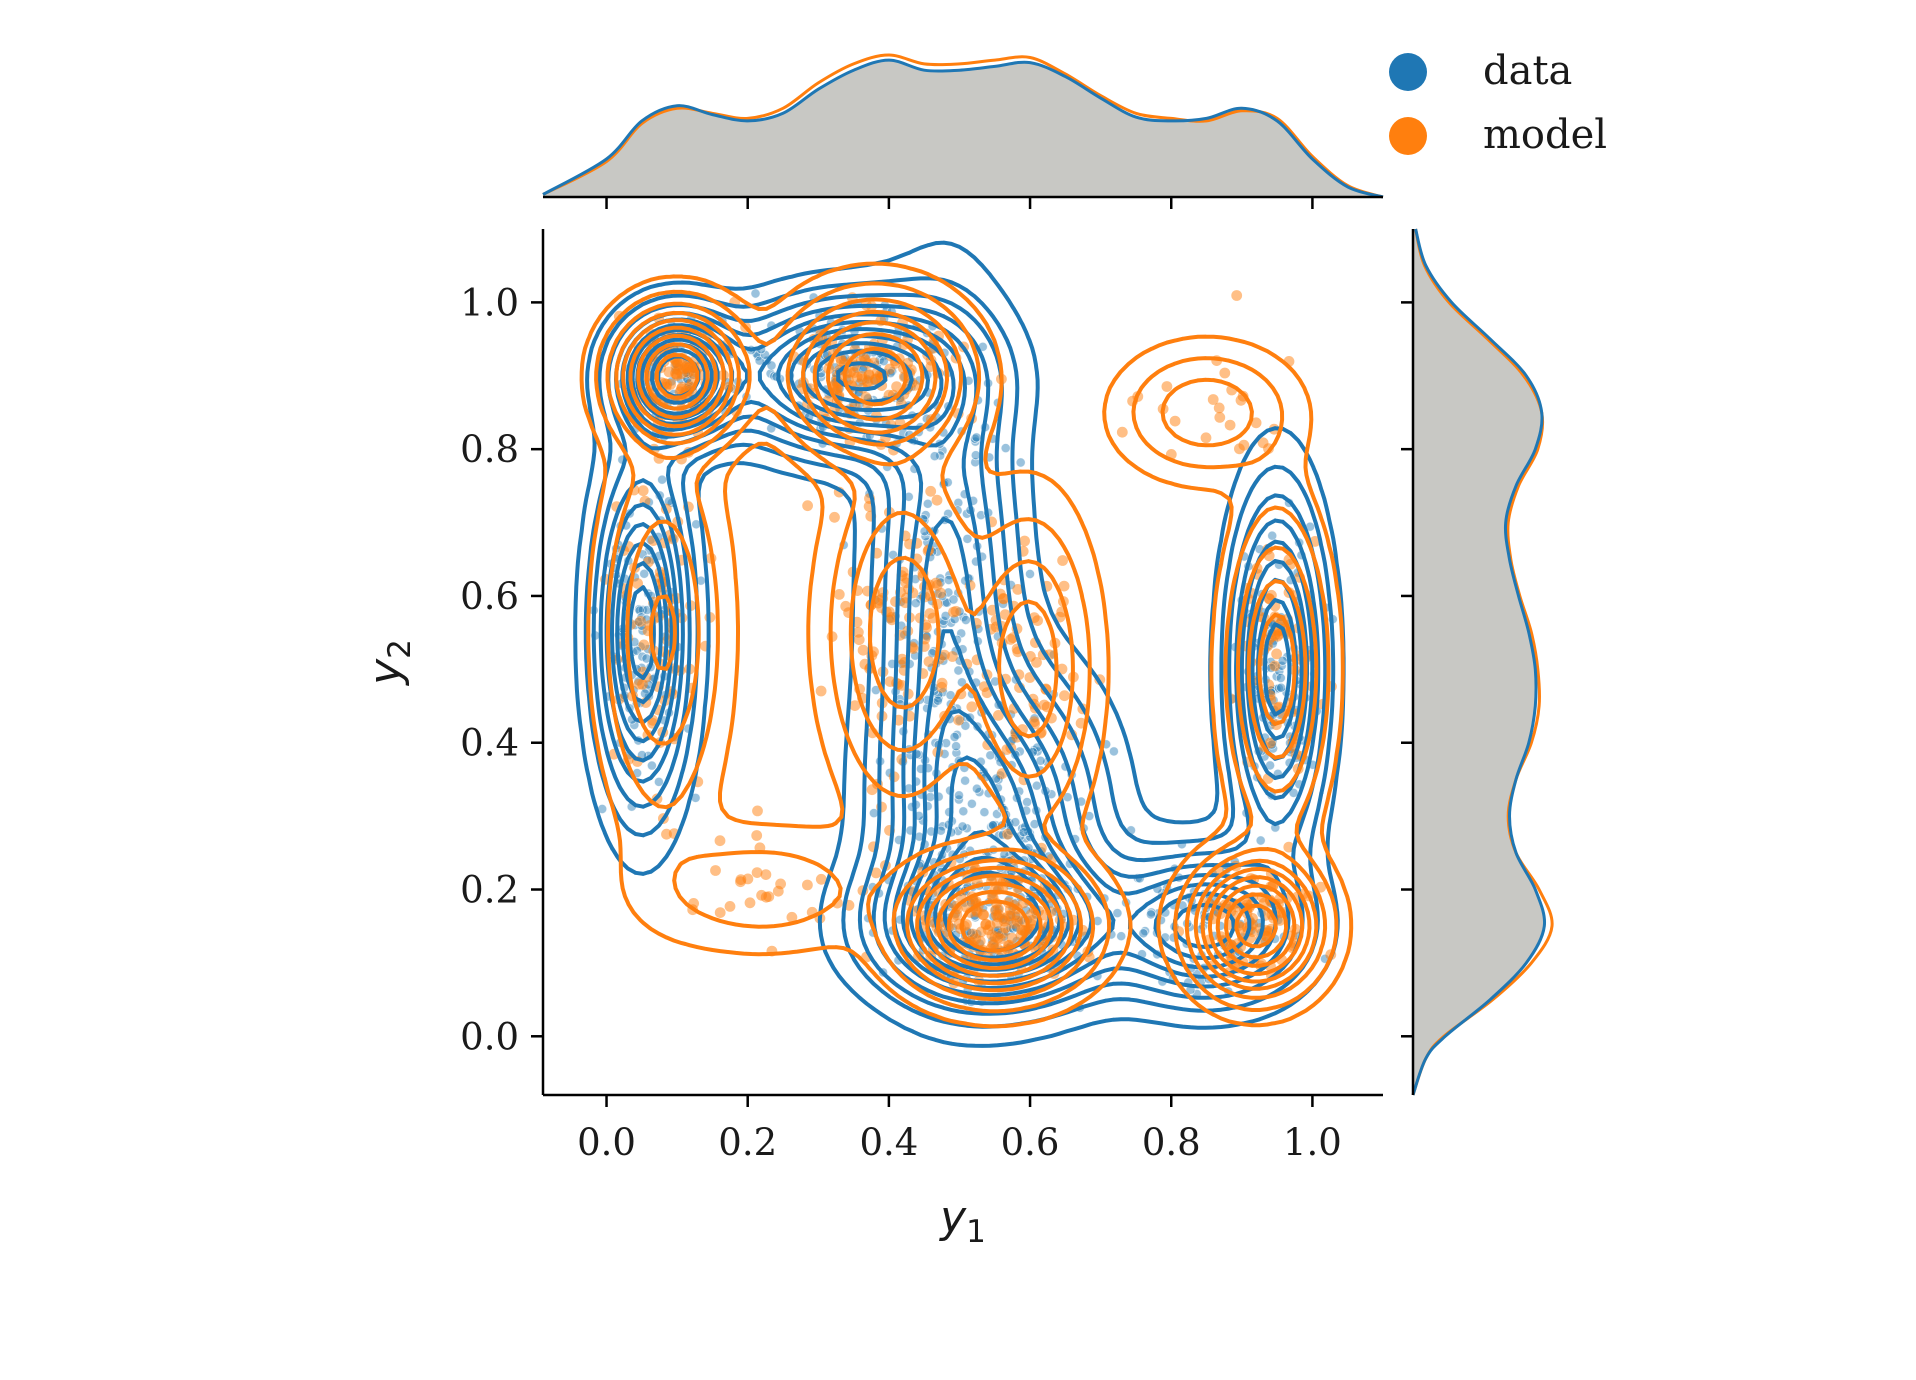  I want to click on x-tick-label-0: 0.0, so click(606, 1142).